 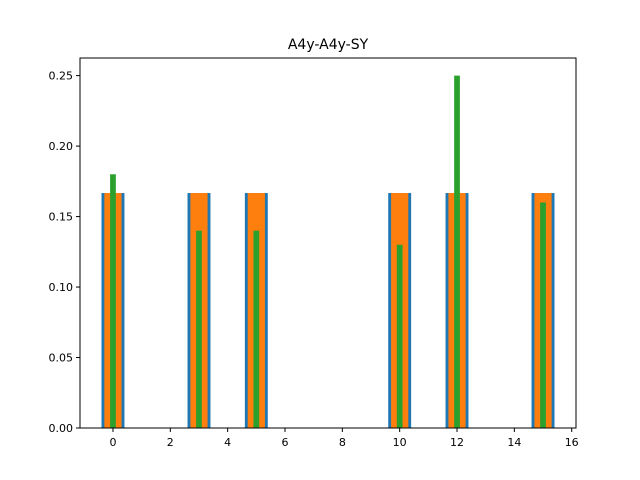 I want to click on x-tick-label: 4, so click(x=227, y=442).